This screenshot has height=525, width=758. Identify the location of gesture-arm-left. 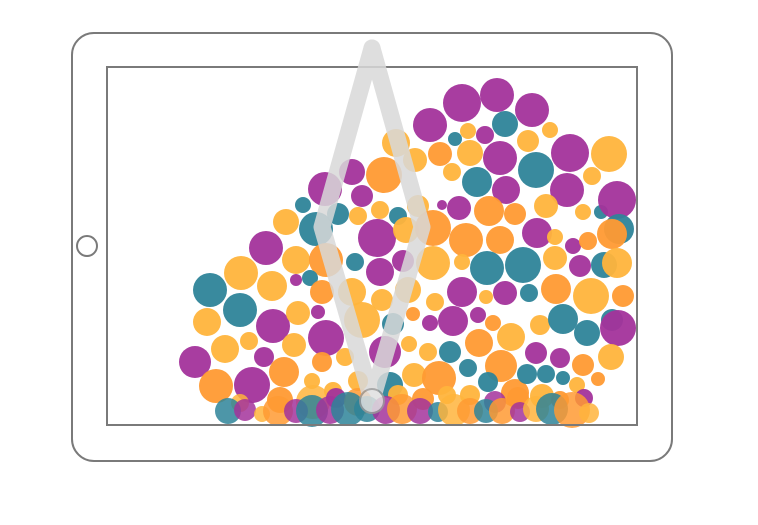
(347, 224).